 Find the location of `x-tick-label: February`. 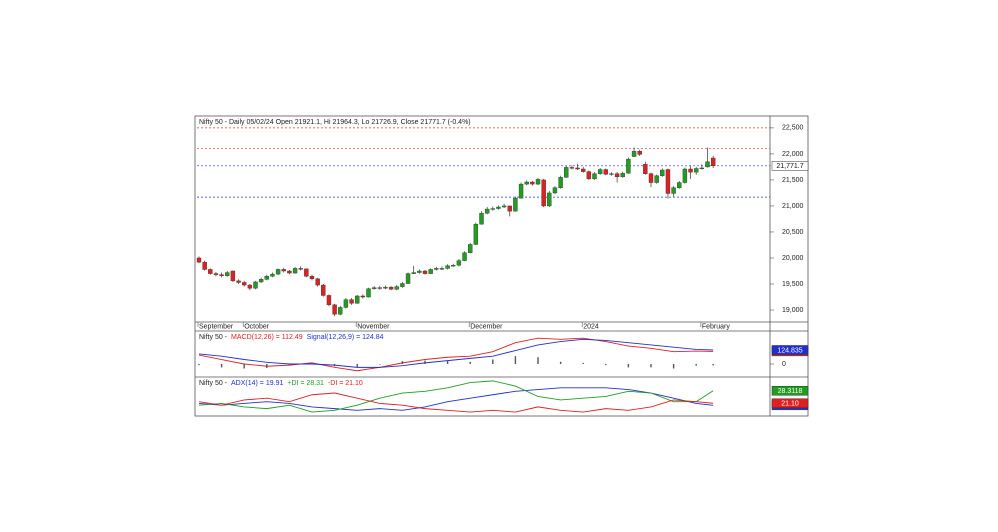

x-tick-label: February is located at coordinates (716, 326).